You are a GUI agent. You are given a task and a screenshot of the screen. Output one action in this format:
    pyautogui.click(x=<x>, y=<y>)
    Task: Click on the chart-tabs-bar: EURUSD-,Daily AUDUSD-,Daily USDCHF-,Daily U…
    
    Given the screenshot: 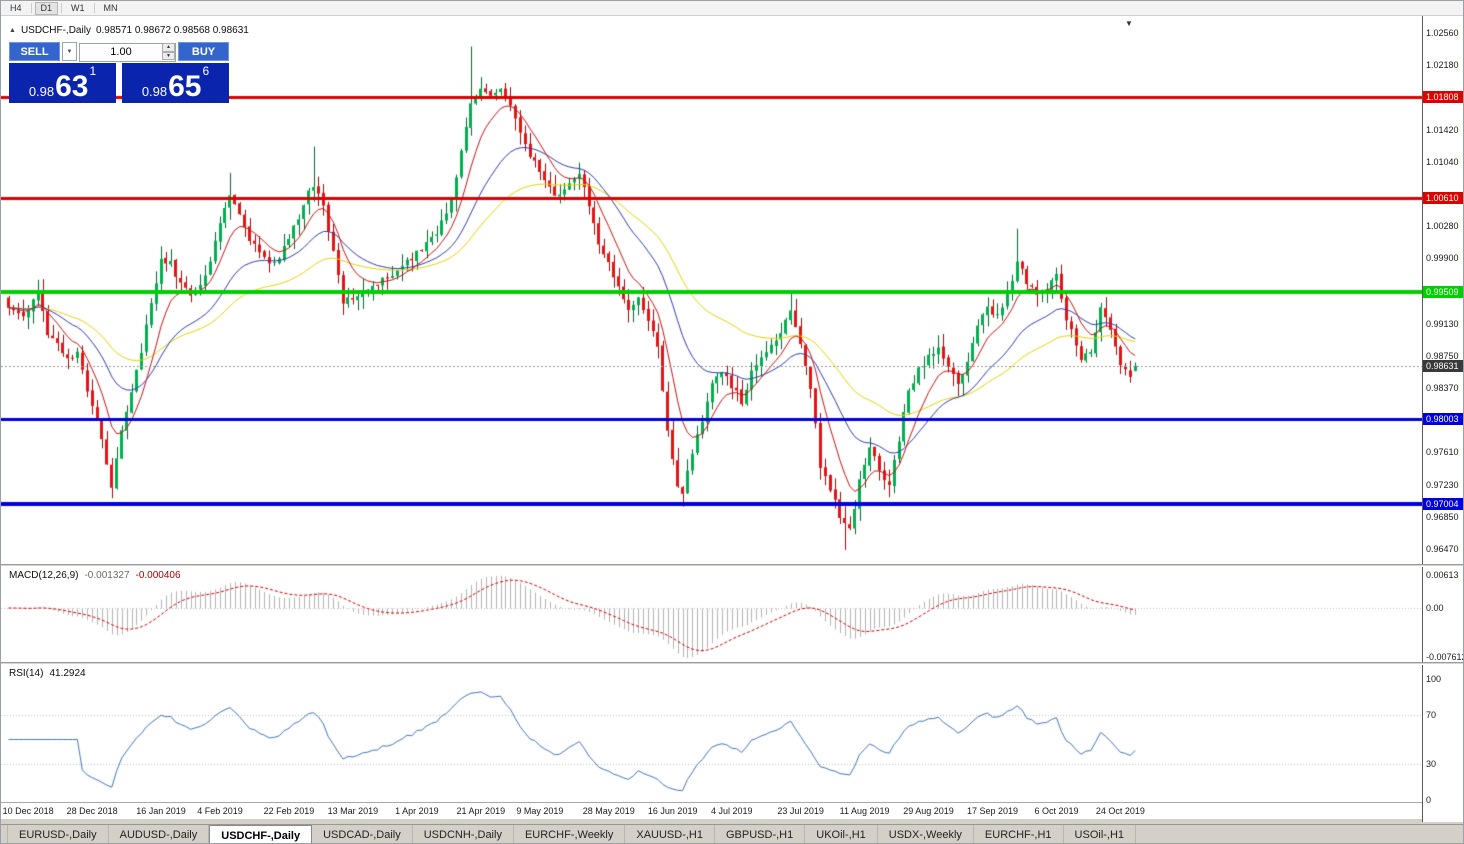 What is the action you would take?
    pyautogui.click(x=732, y=833)
    